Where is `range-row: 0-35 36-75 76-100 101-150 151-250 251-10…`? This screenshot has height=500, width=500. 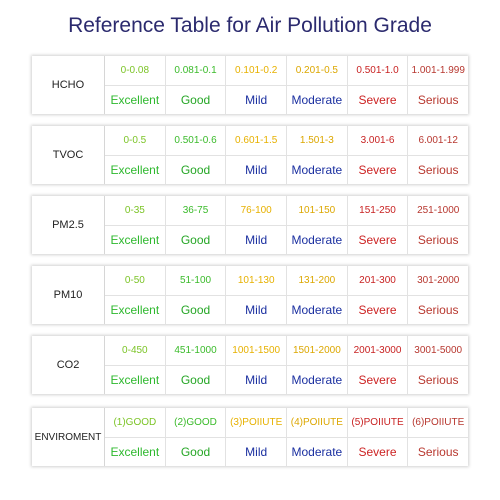
range-row: 0-35 36-75 76-100 101-150 151-250 251-10… is located at coordinates (286, 210).